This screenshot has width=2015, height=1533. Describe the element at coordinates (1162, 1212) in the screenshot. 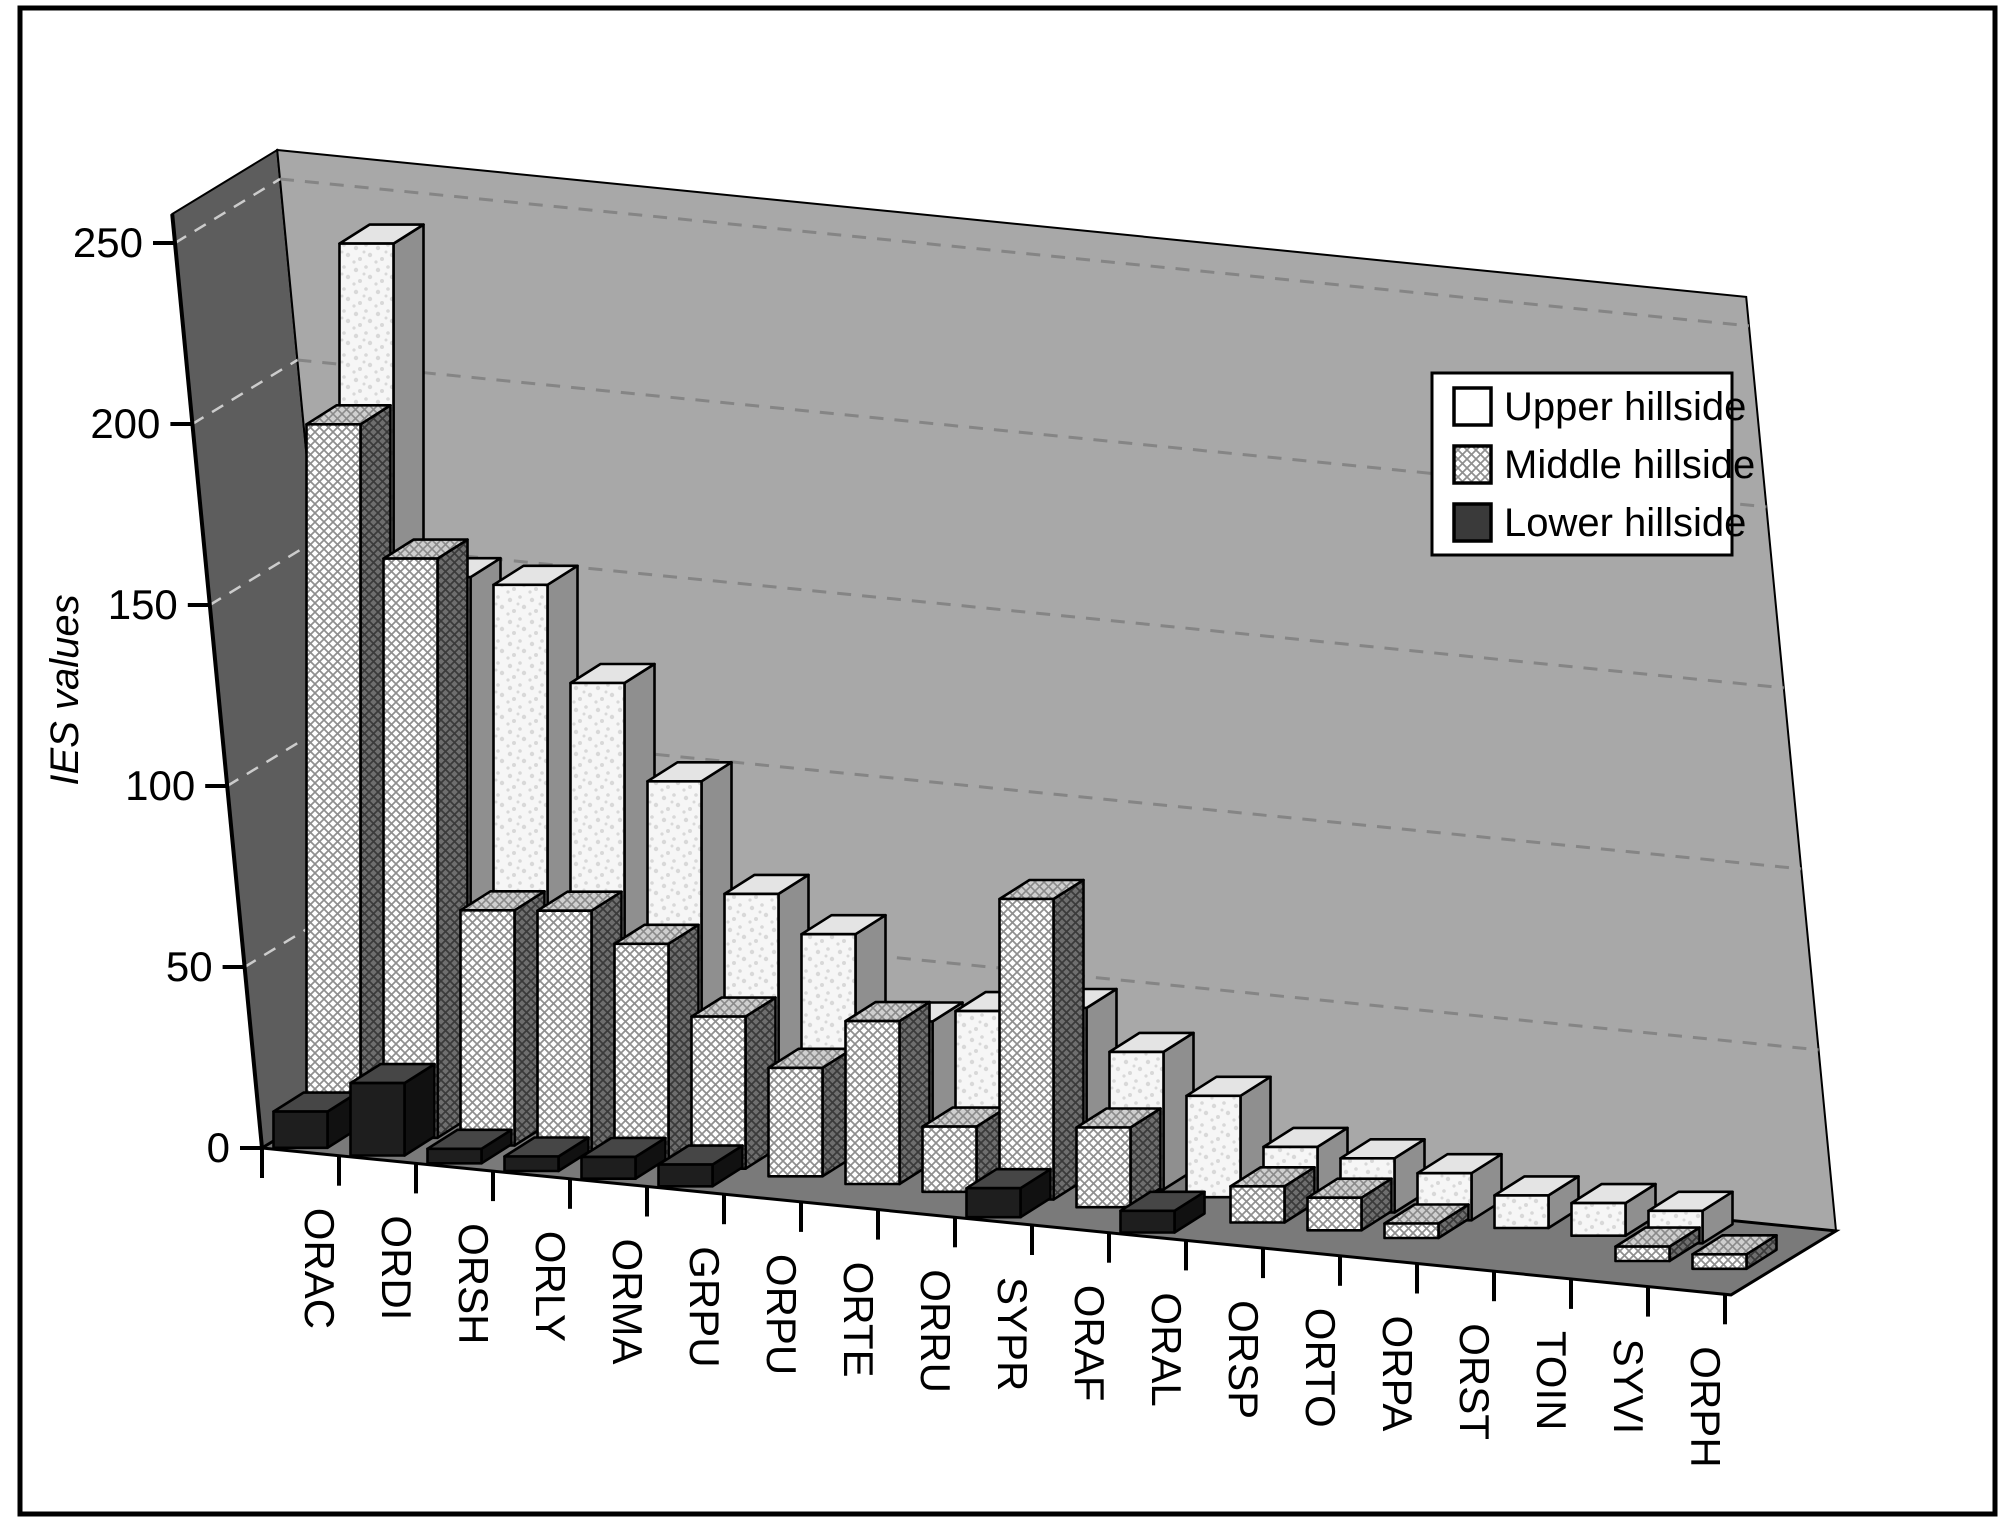

I see `bar-ORAL-lower` at that location.